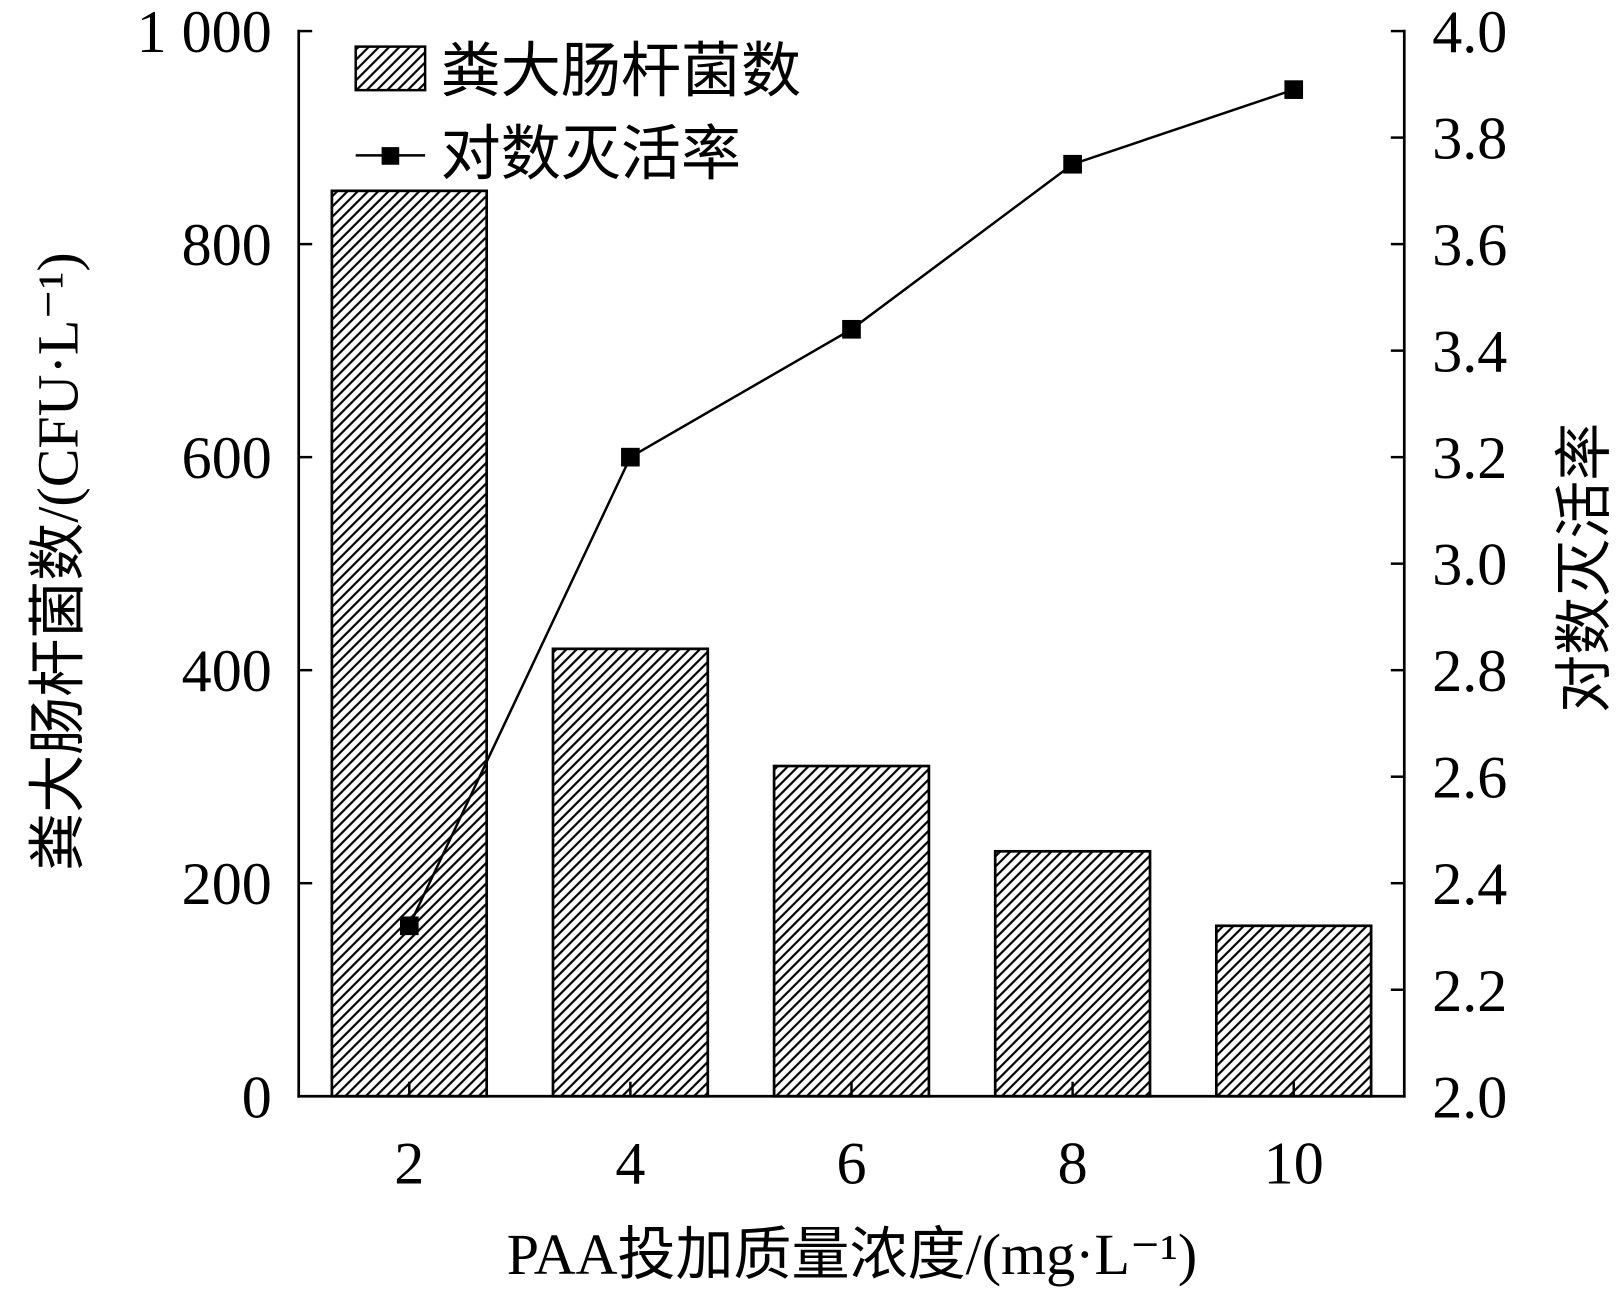 The width and height of the screenshot is (1617, 1290). Describe the element at coordinates (227, 457) in the screenshot. I see `left-y-tick-label: 600` at that location.